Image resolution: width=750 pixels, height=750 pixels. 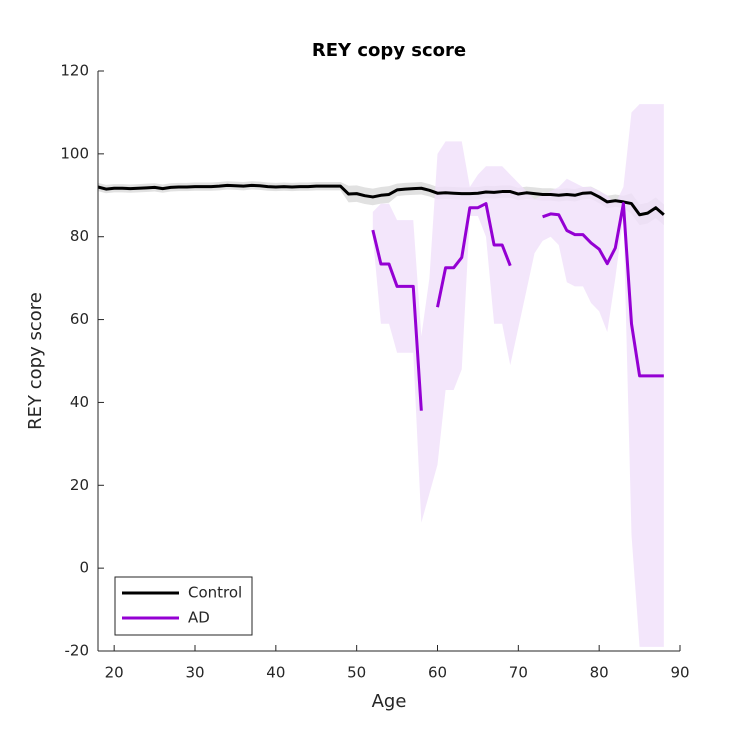 What do you see at coordinates (356, 673) in the screenshot?
I see `x-tick-label: 50` at bounding box center [356, 673].